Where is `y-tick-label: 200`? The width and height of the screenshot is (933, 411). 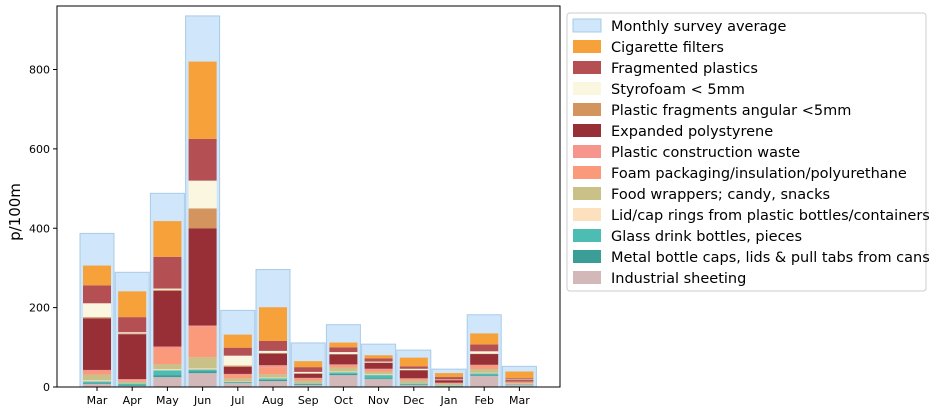
y-tick-label: 200 is located at coordinates (39, 308).